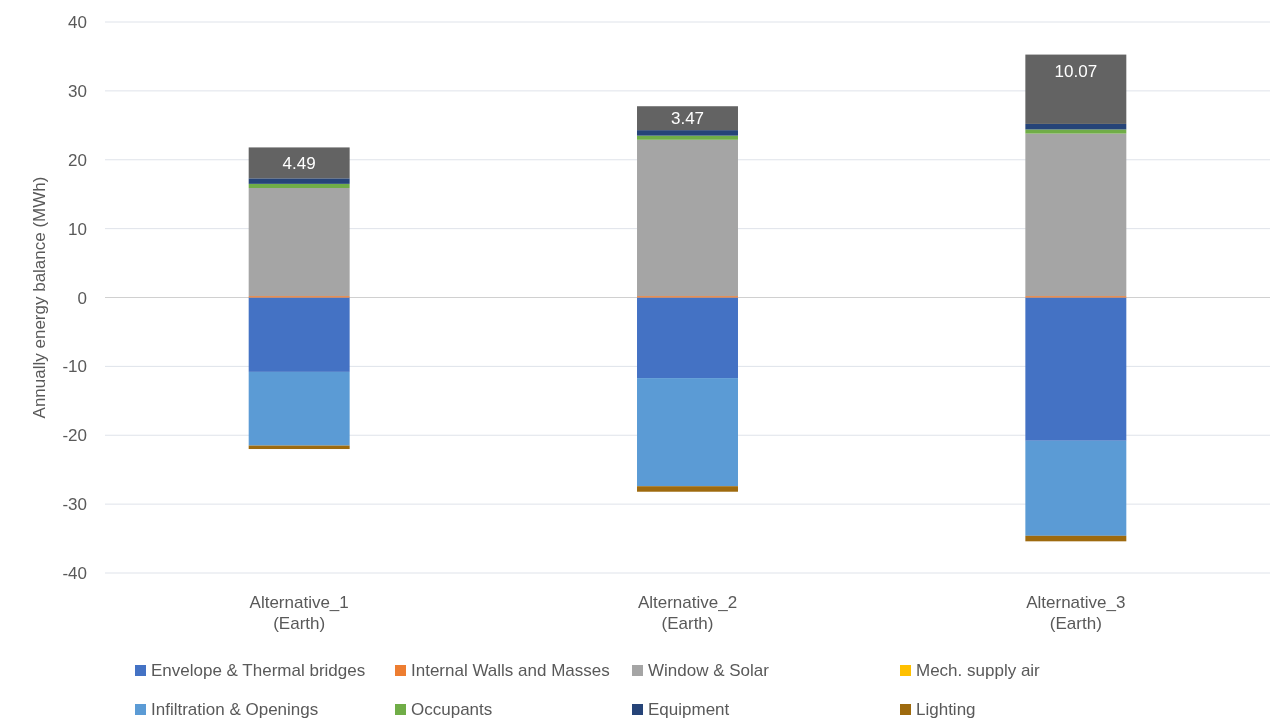  I want to click on y-tick-label: -20, so click(74, 436).